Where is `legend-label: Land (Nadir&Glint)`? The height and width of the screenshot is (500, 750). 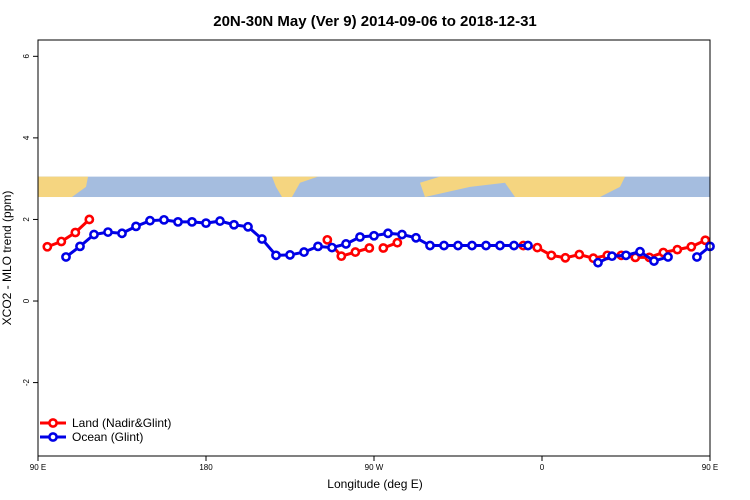 legend-label: Land (Nadir&Glint) is located at coordinates (121, 423).